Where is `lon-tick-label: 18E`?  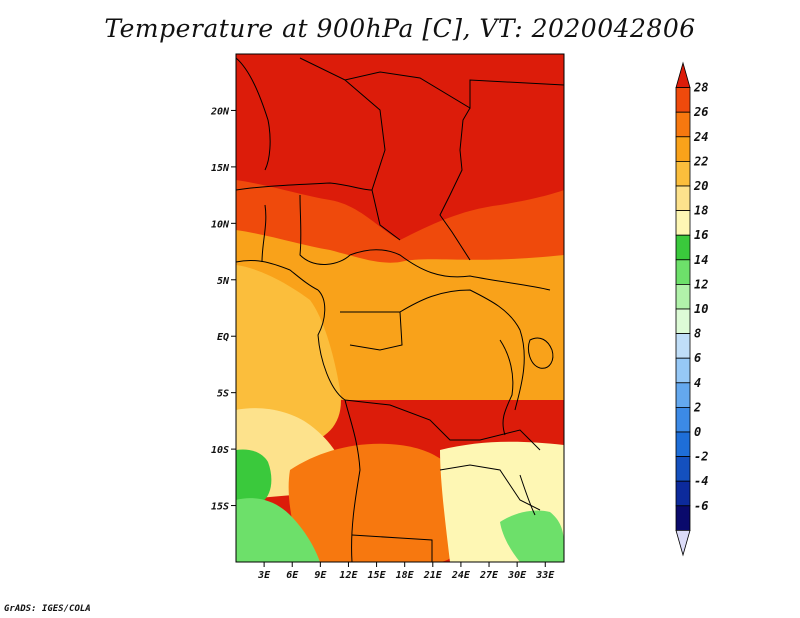 lon-tick-label: 18E is located at coordinates (405, 575).